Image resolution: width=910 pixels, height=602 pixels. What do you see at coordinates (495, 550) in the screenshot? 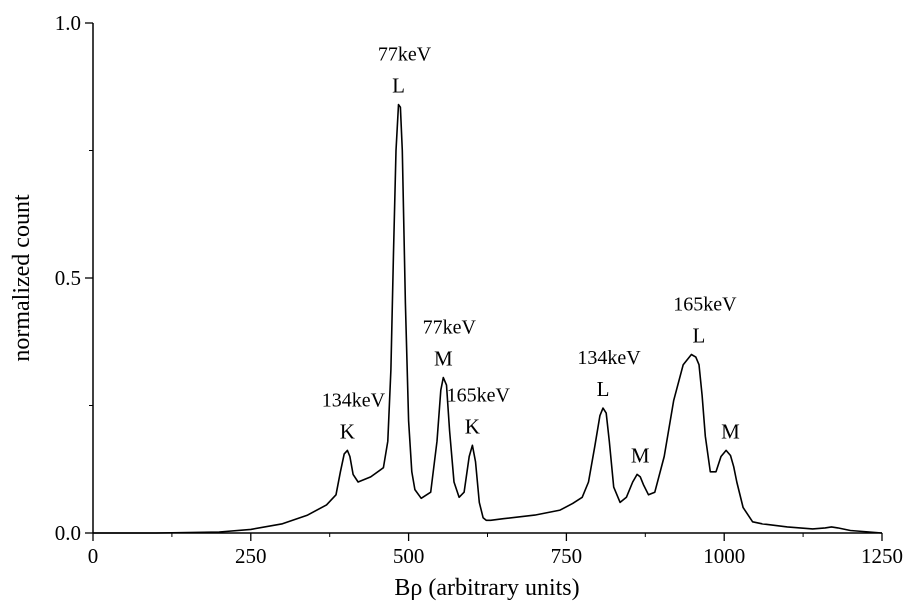
I see `x-axis-ticks: 0 250 500 750 1000 1250` at bounding box center [495, 550].